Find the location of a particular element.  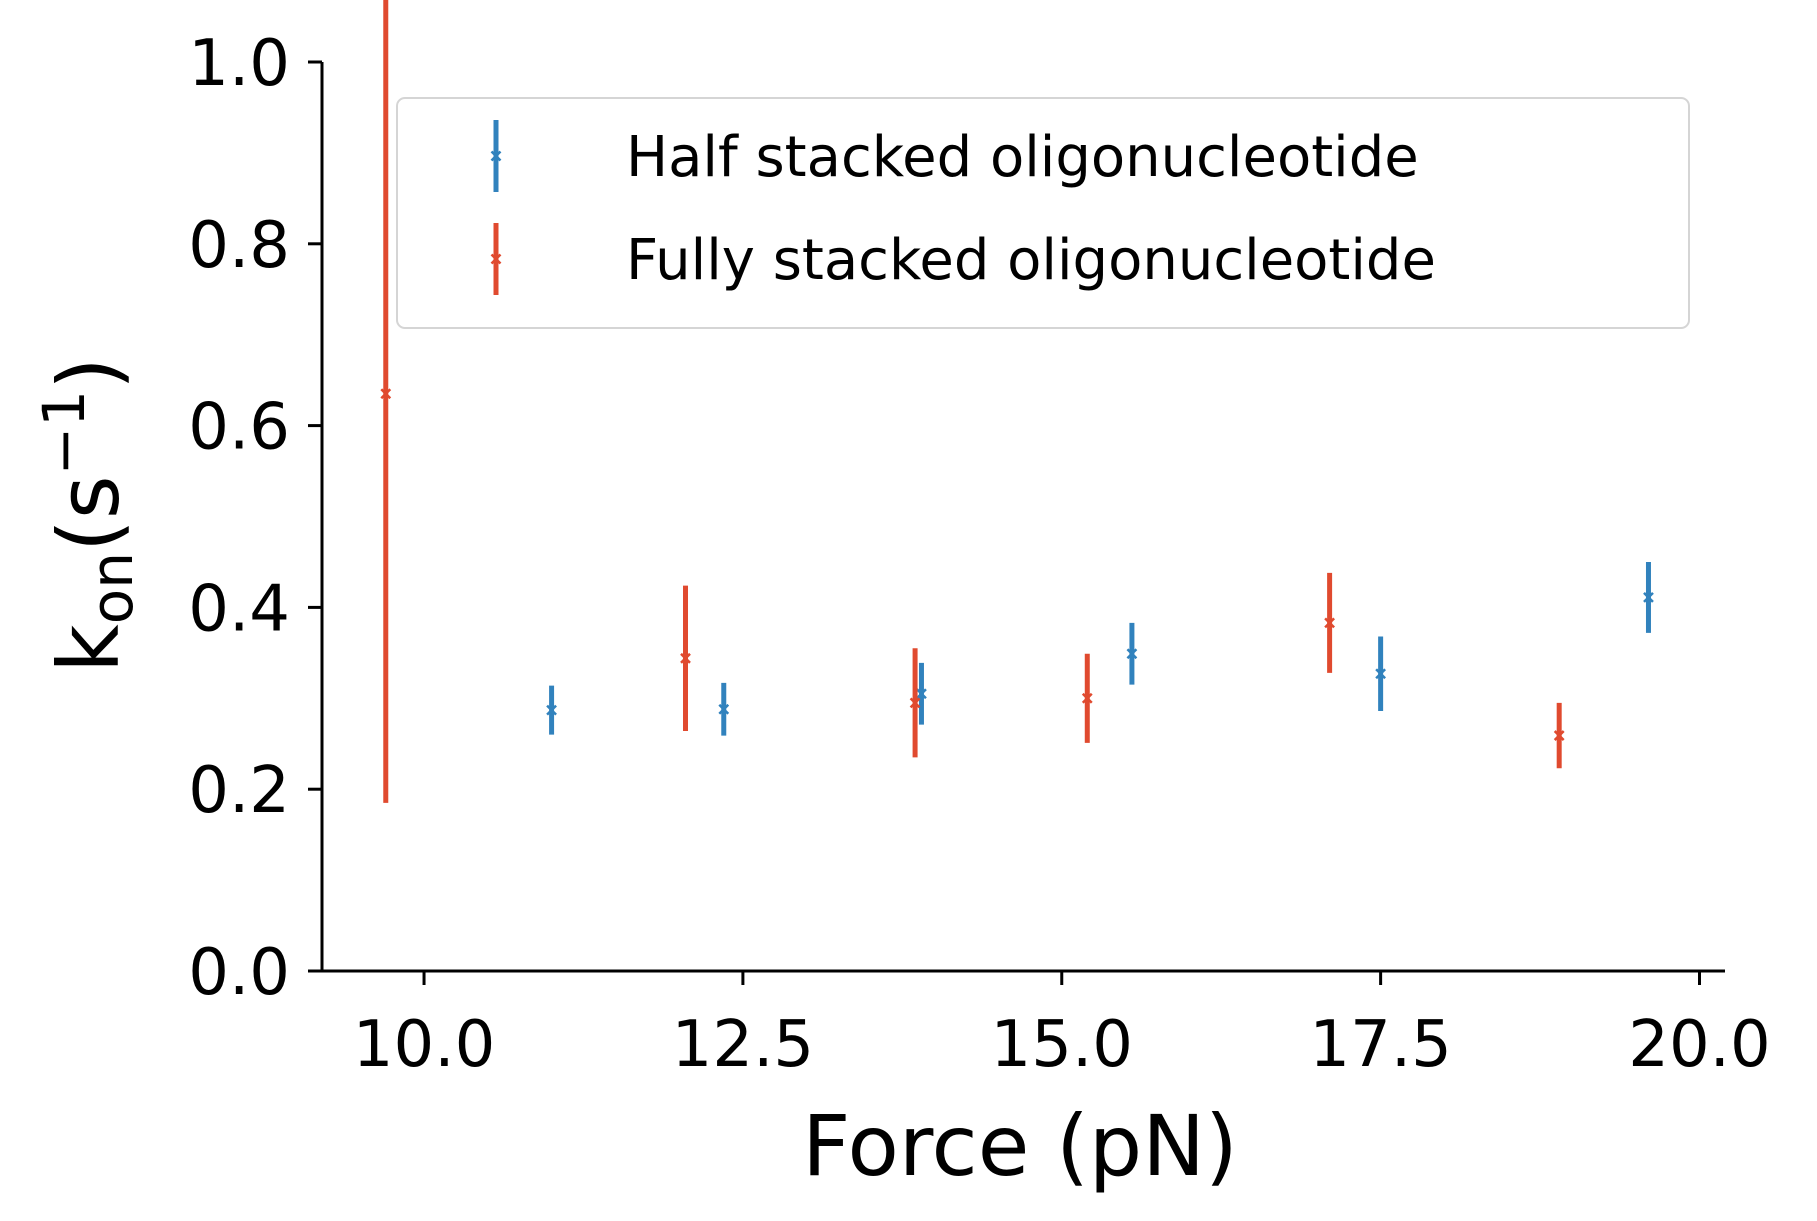

x-tick-label: 15.0 is located at coordinates (1062, 1045).